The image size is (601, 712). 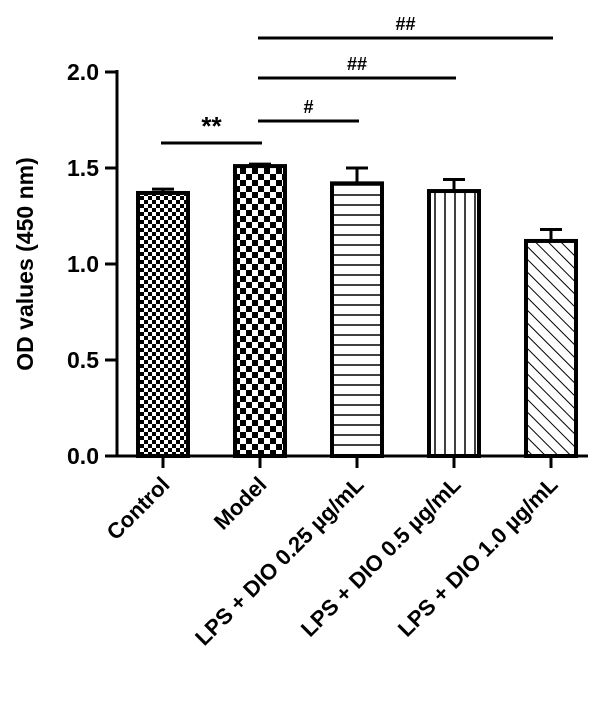 What do you see at coordinates (478, 557) in the screenshot?
I see `x-tick-label: LPS + DIO 1.0 µg/mL` at bounding box center [478, 557].